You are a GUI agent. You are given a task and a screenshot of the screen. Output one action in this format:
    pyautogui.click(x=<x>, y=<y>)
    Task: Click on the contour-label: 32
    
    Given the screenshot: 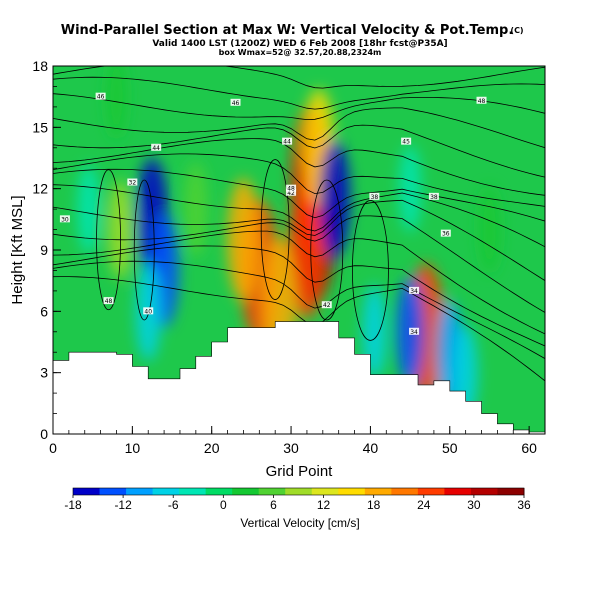 What is the action you would take?
    pyautogui.click(x=133, y=183)
    